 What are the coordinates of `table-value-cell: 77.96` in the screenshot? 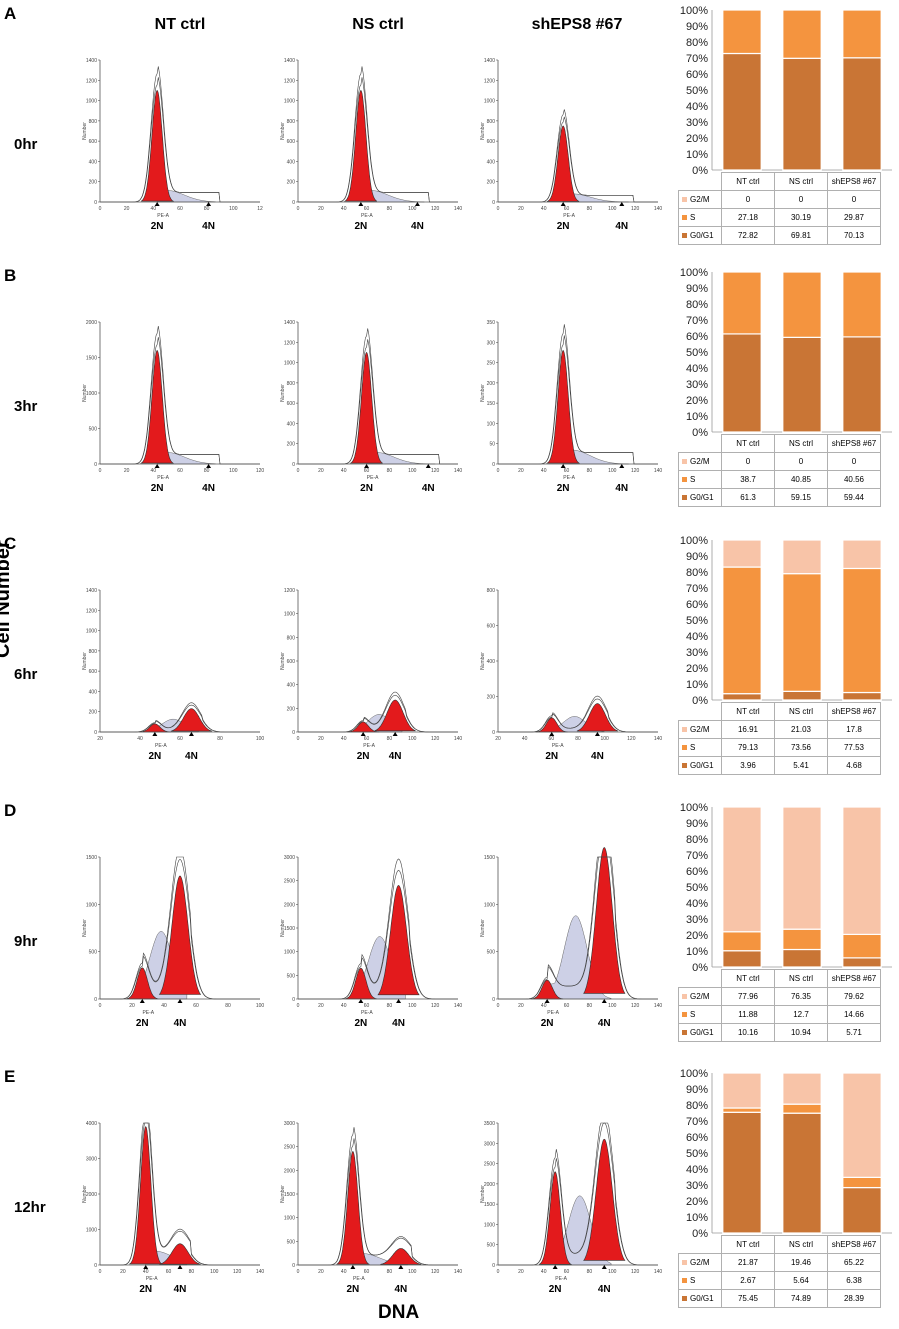 It's located at (748, 996).